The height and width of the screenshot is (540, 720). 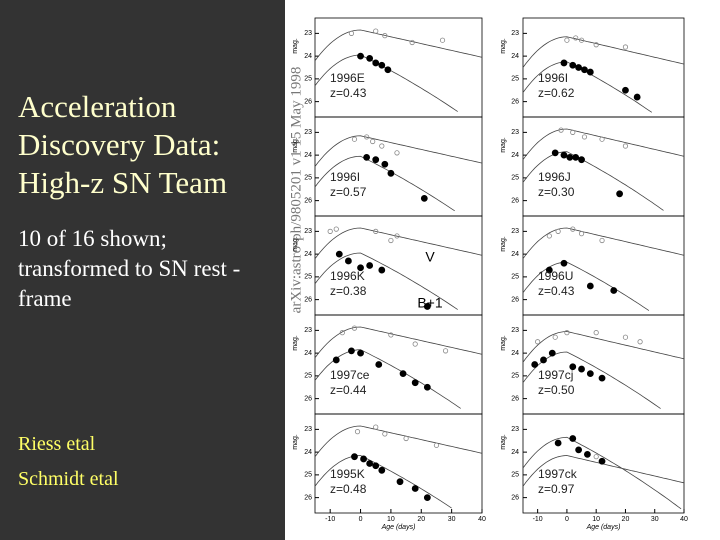 What do you see at coordinates (556, 192) in the screenshot?
I see `sn-redshift: z=0.30` at bounding box center [556, 192].